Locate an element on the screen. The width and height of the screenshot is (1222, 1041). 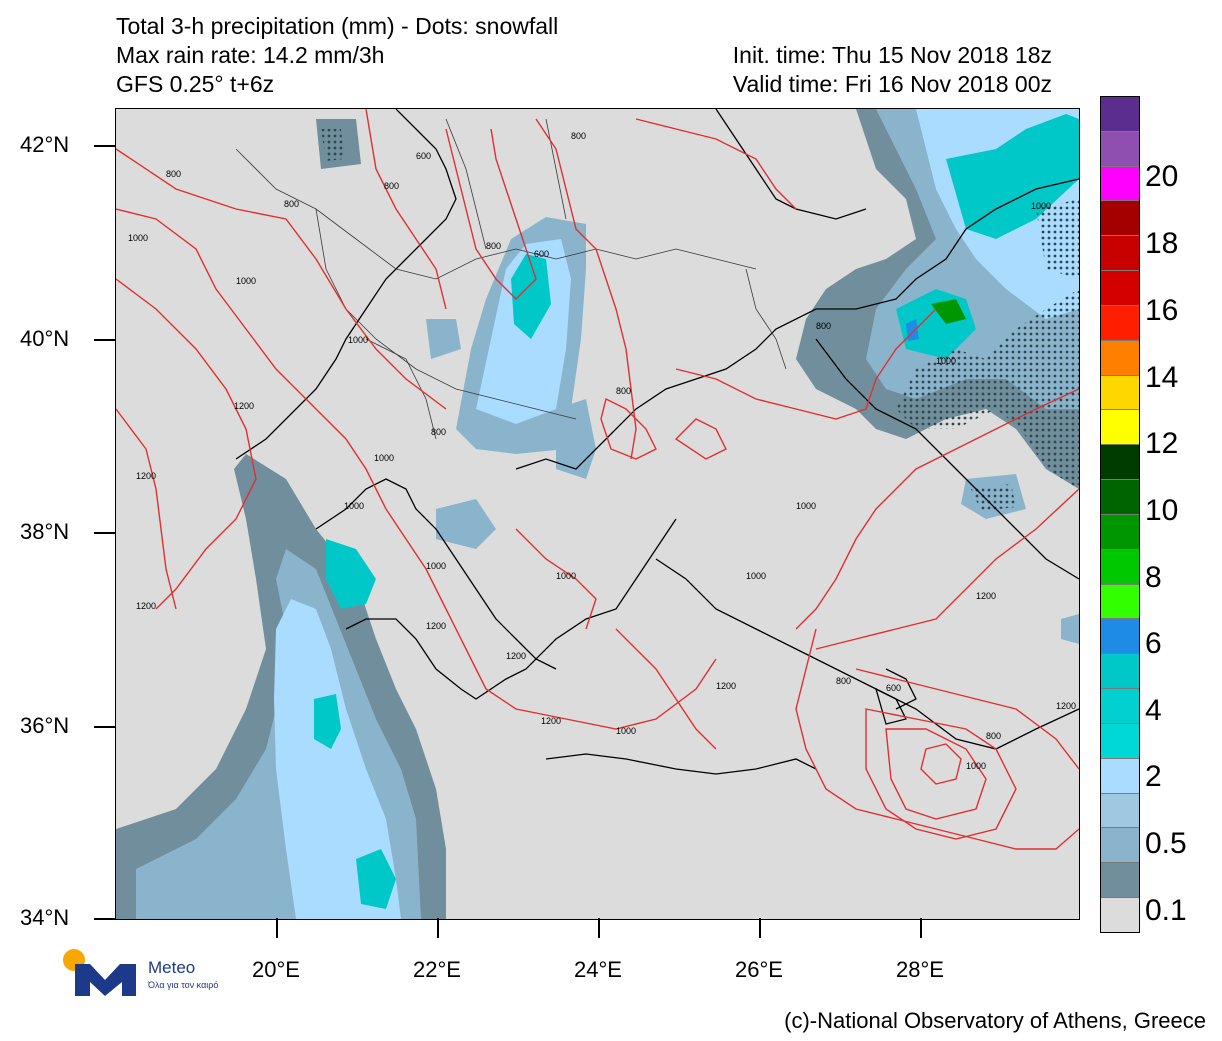
colorbar-label: 0.5 is located at coordinates (1166, 843).